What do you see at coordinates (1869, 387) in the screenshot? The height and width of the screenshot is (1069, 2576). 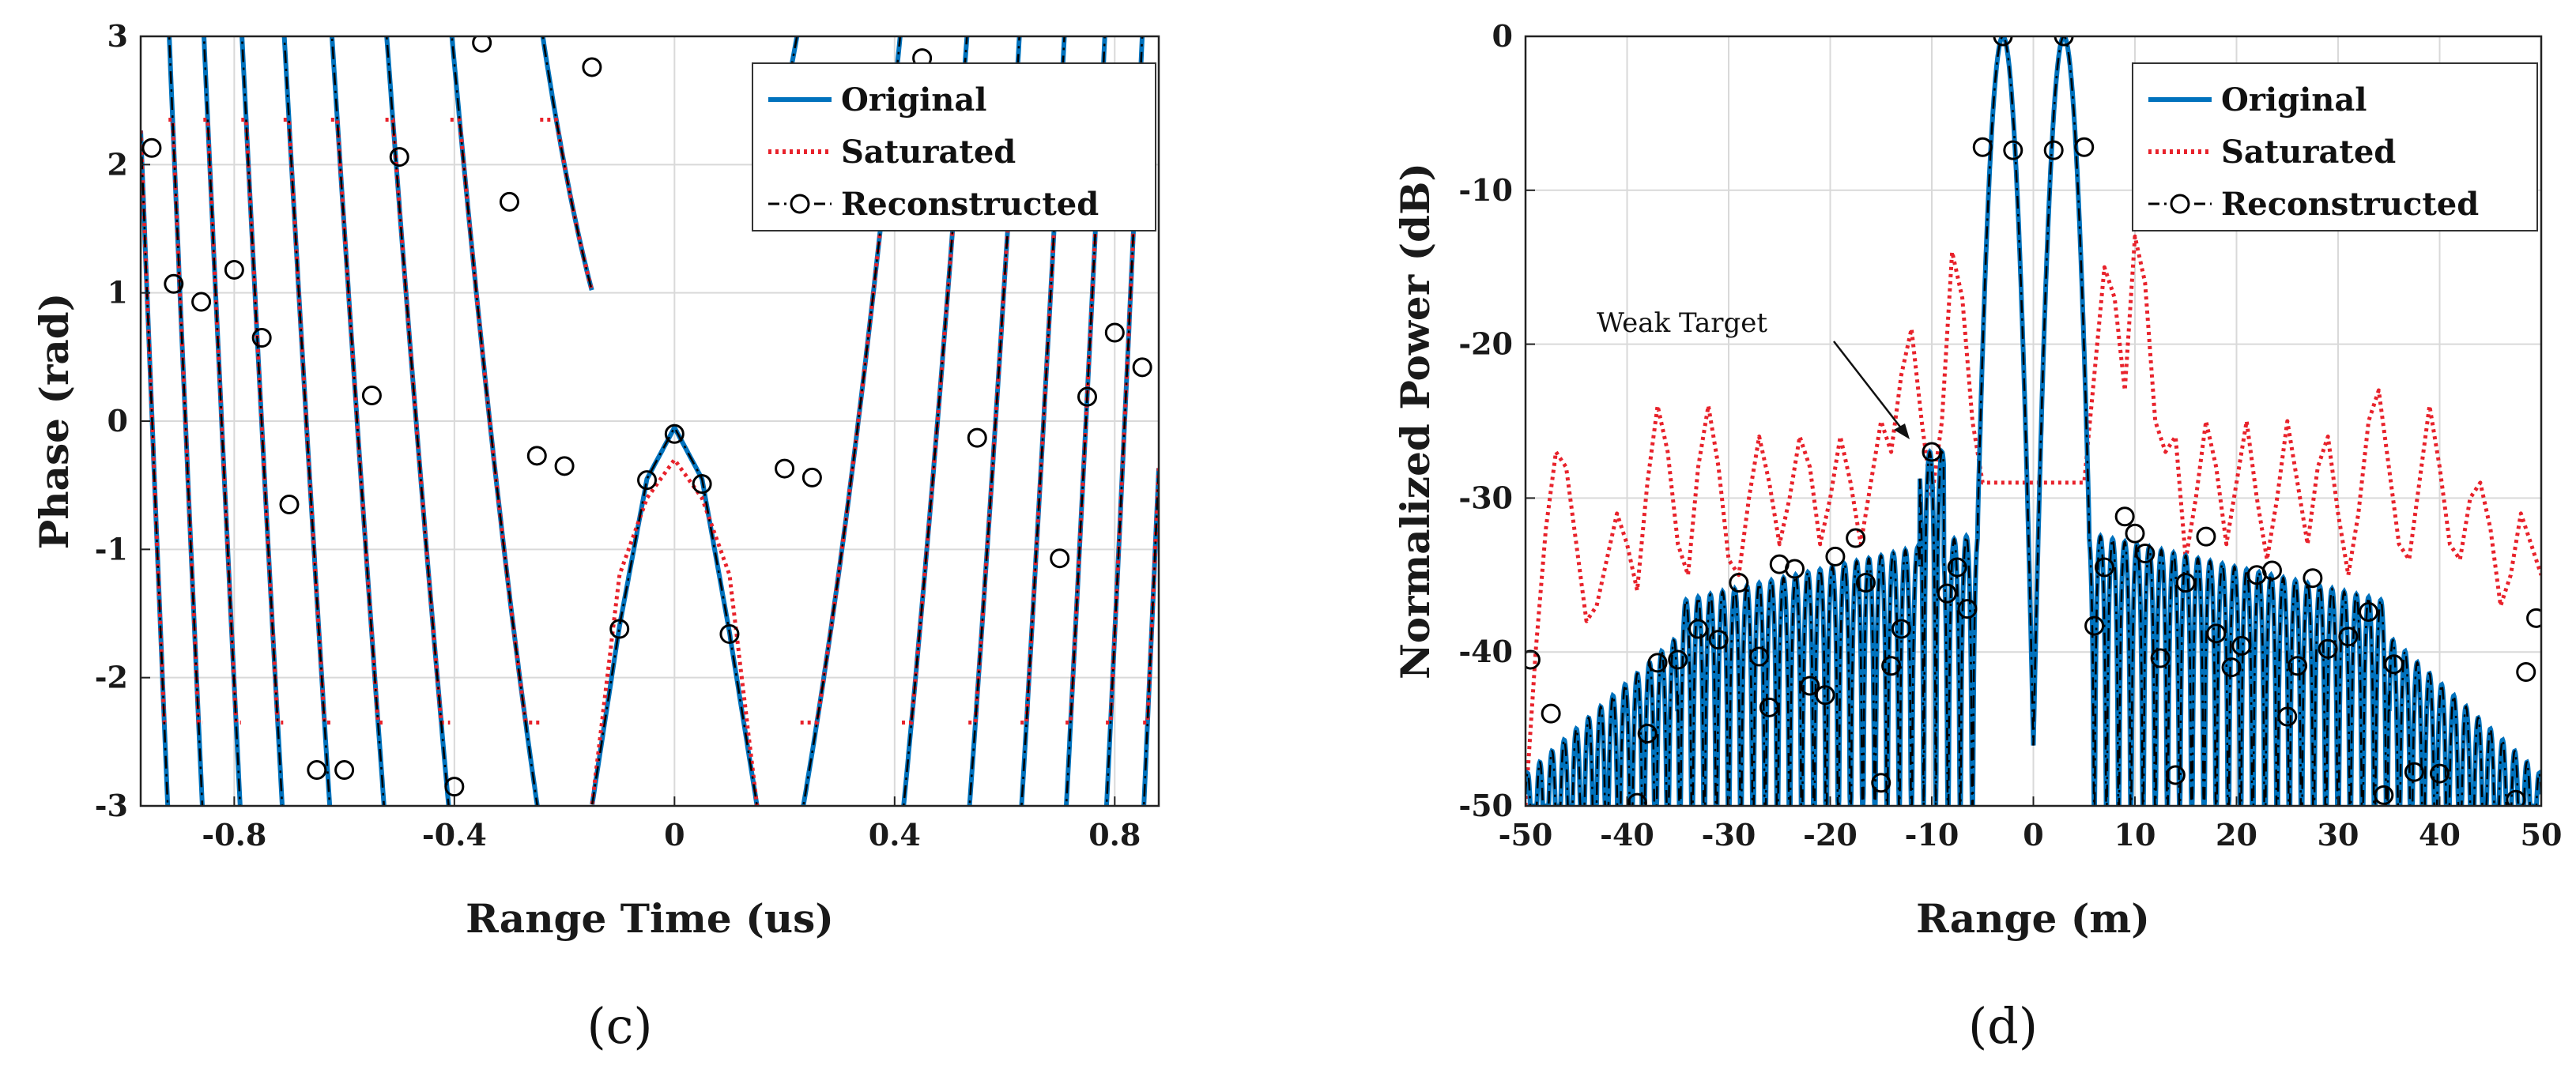 I see `annotation-arrow` at bounding box center [1869, 387].